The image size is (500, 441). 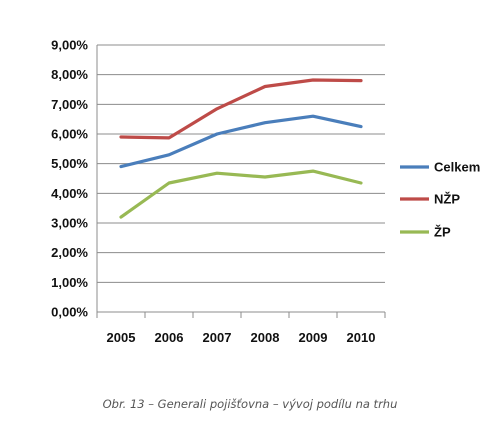 I want to click on y-tick-label: 0,00%, so click(x=69, y=312).